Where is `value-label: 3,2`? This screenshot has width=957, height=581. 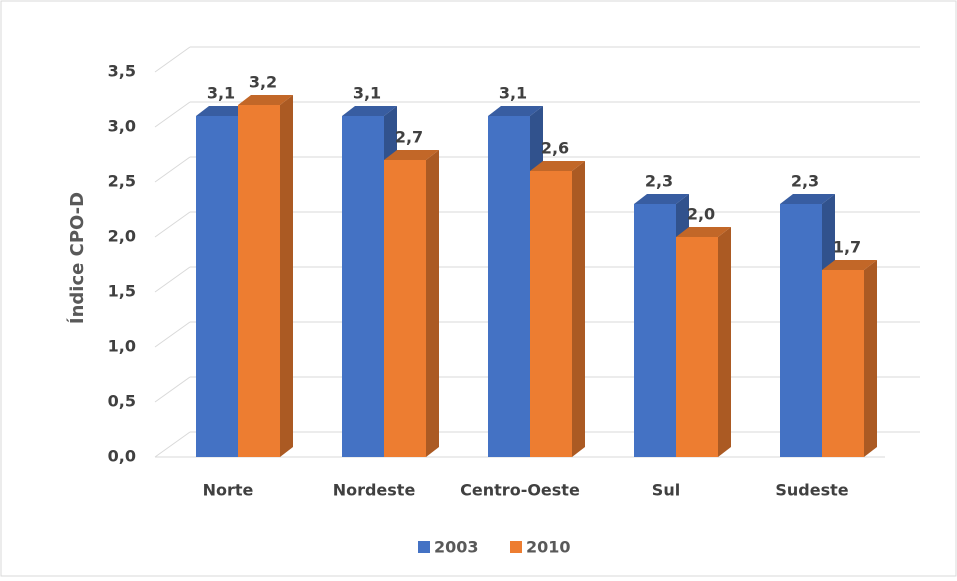
value-label: 3,2 is located at coordinates (263, 82).